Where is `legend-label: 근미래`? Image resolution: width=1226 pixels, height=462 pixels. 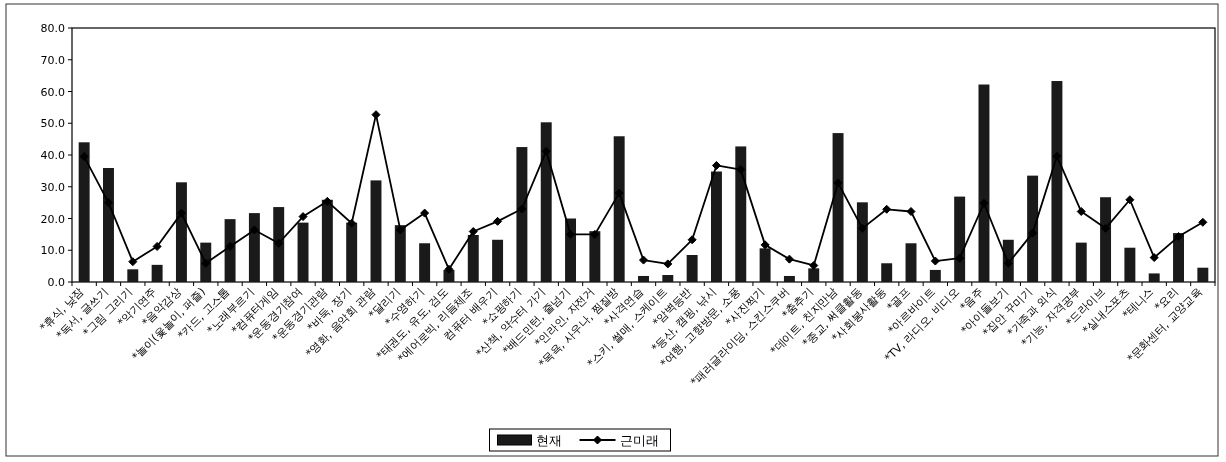
legend-label: 근미래 is located at coordinates (639, 440).